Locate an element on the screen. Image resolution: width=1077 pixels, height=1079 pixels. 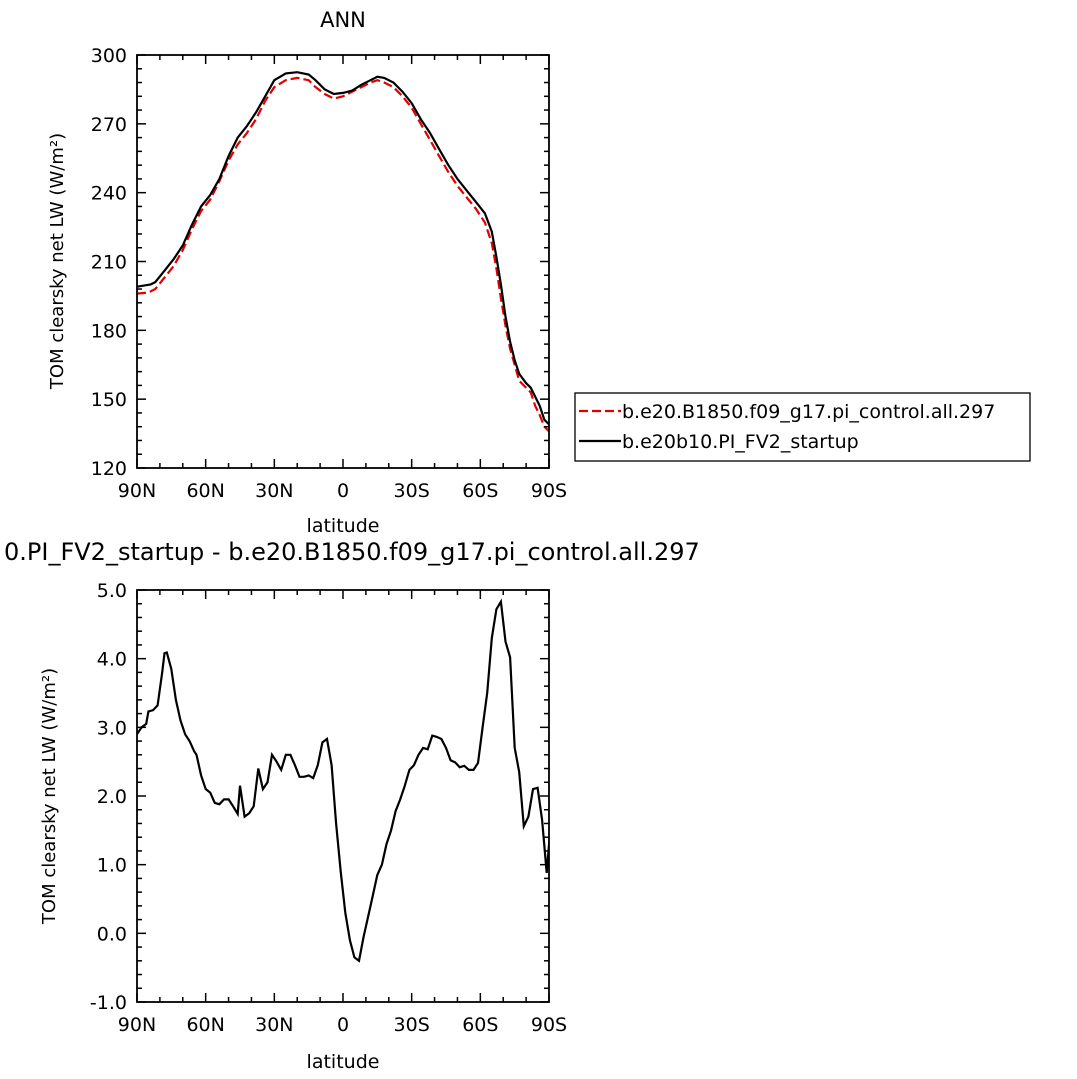
y-tick-label: 3.0 is located at coordinates (112, 728).